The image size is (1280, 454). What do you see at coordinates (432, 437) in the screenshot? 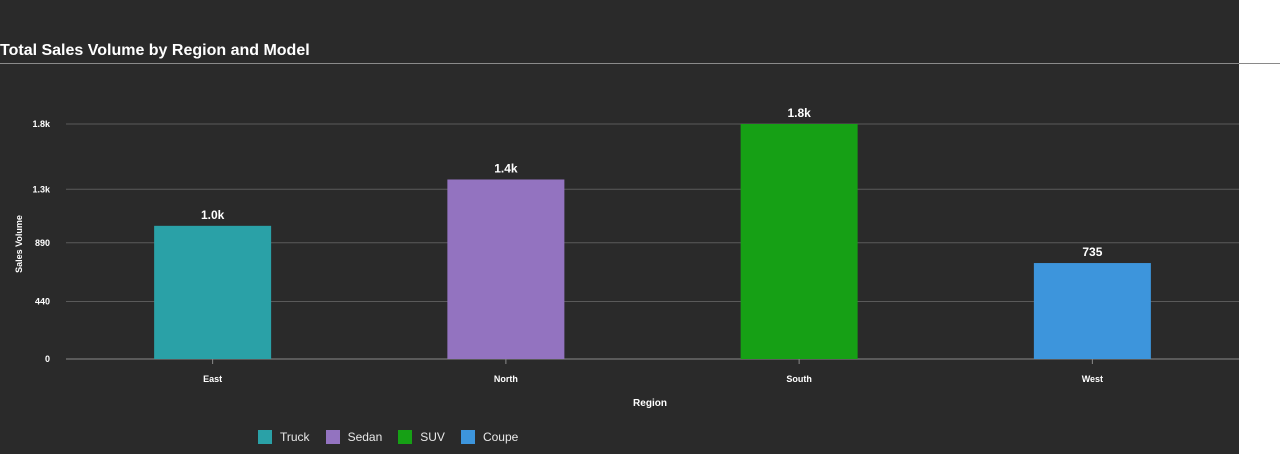
I see `legend-label: SUV` at bounding box center [432, 437].